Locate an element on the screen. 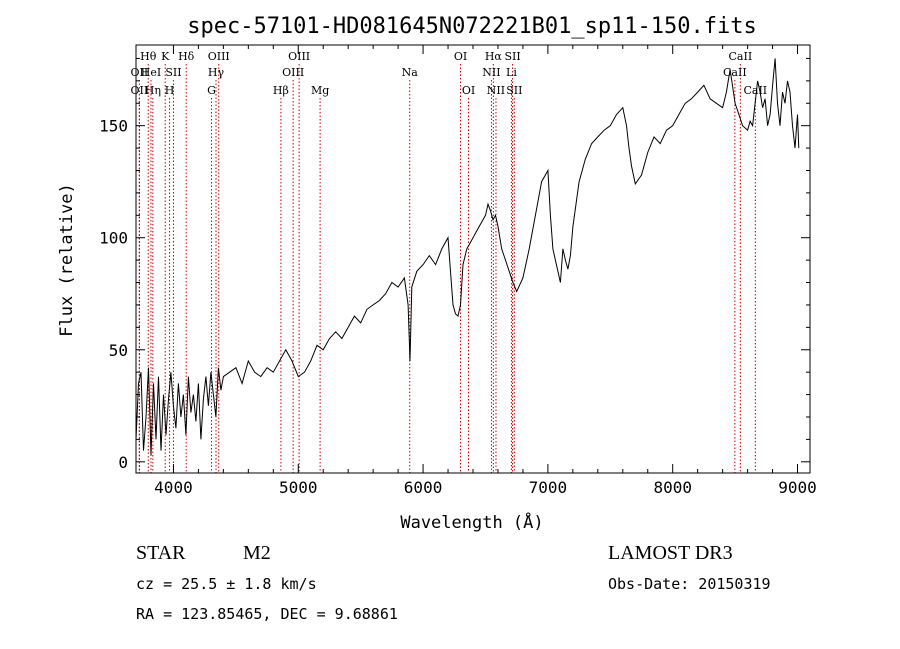 The image size is (900, 649). x-tick-label: 4000 is located at coordinates (173, 487).